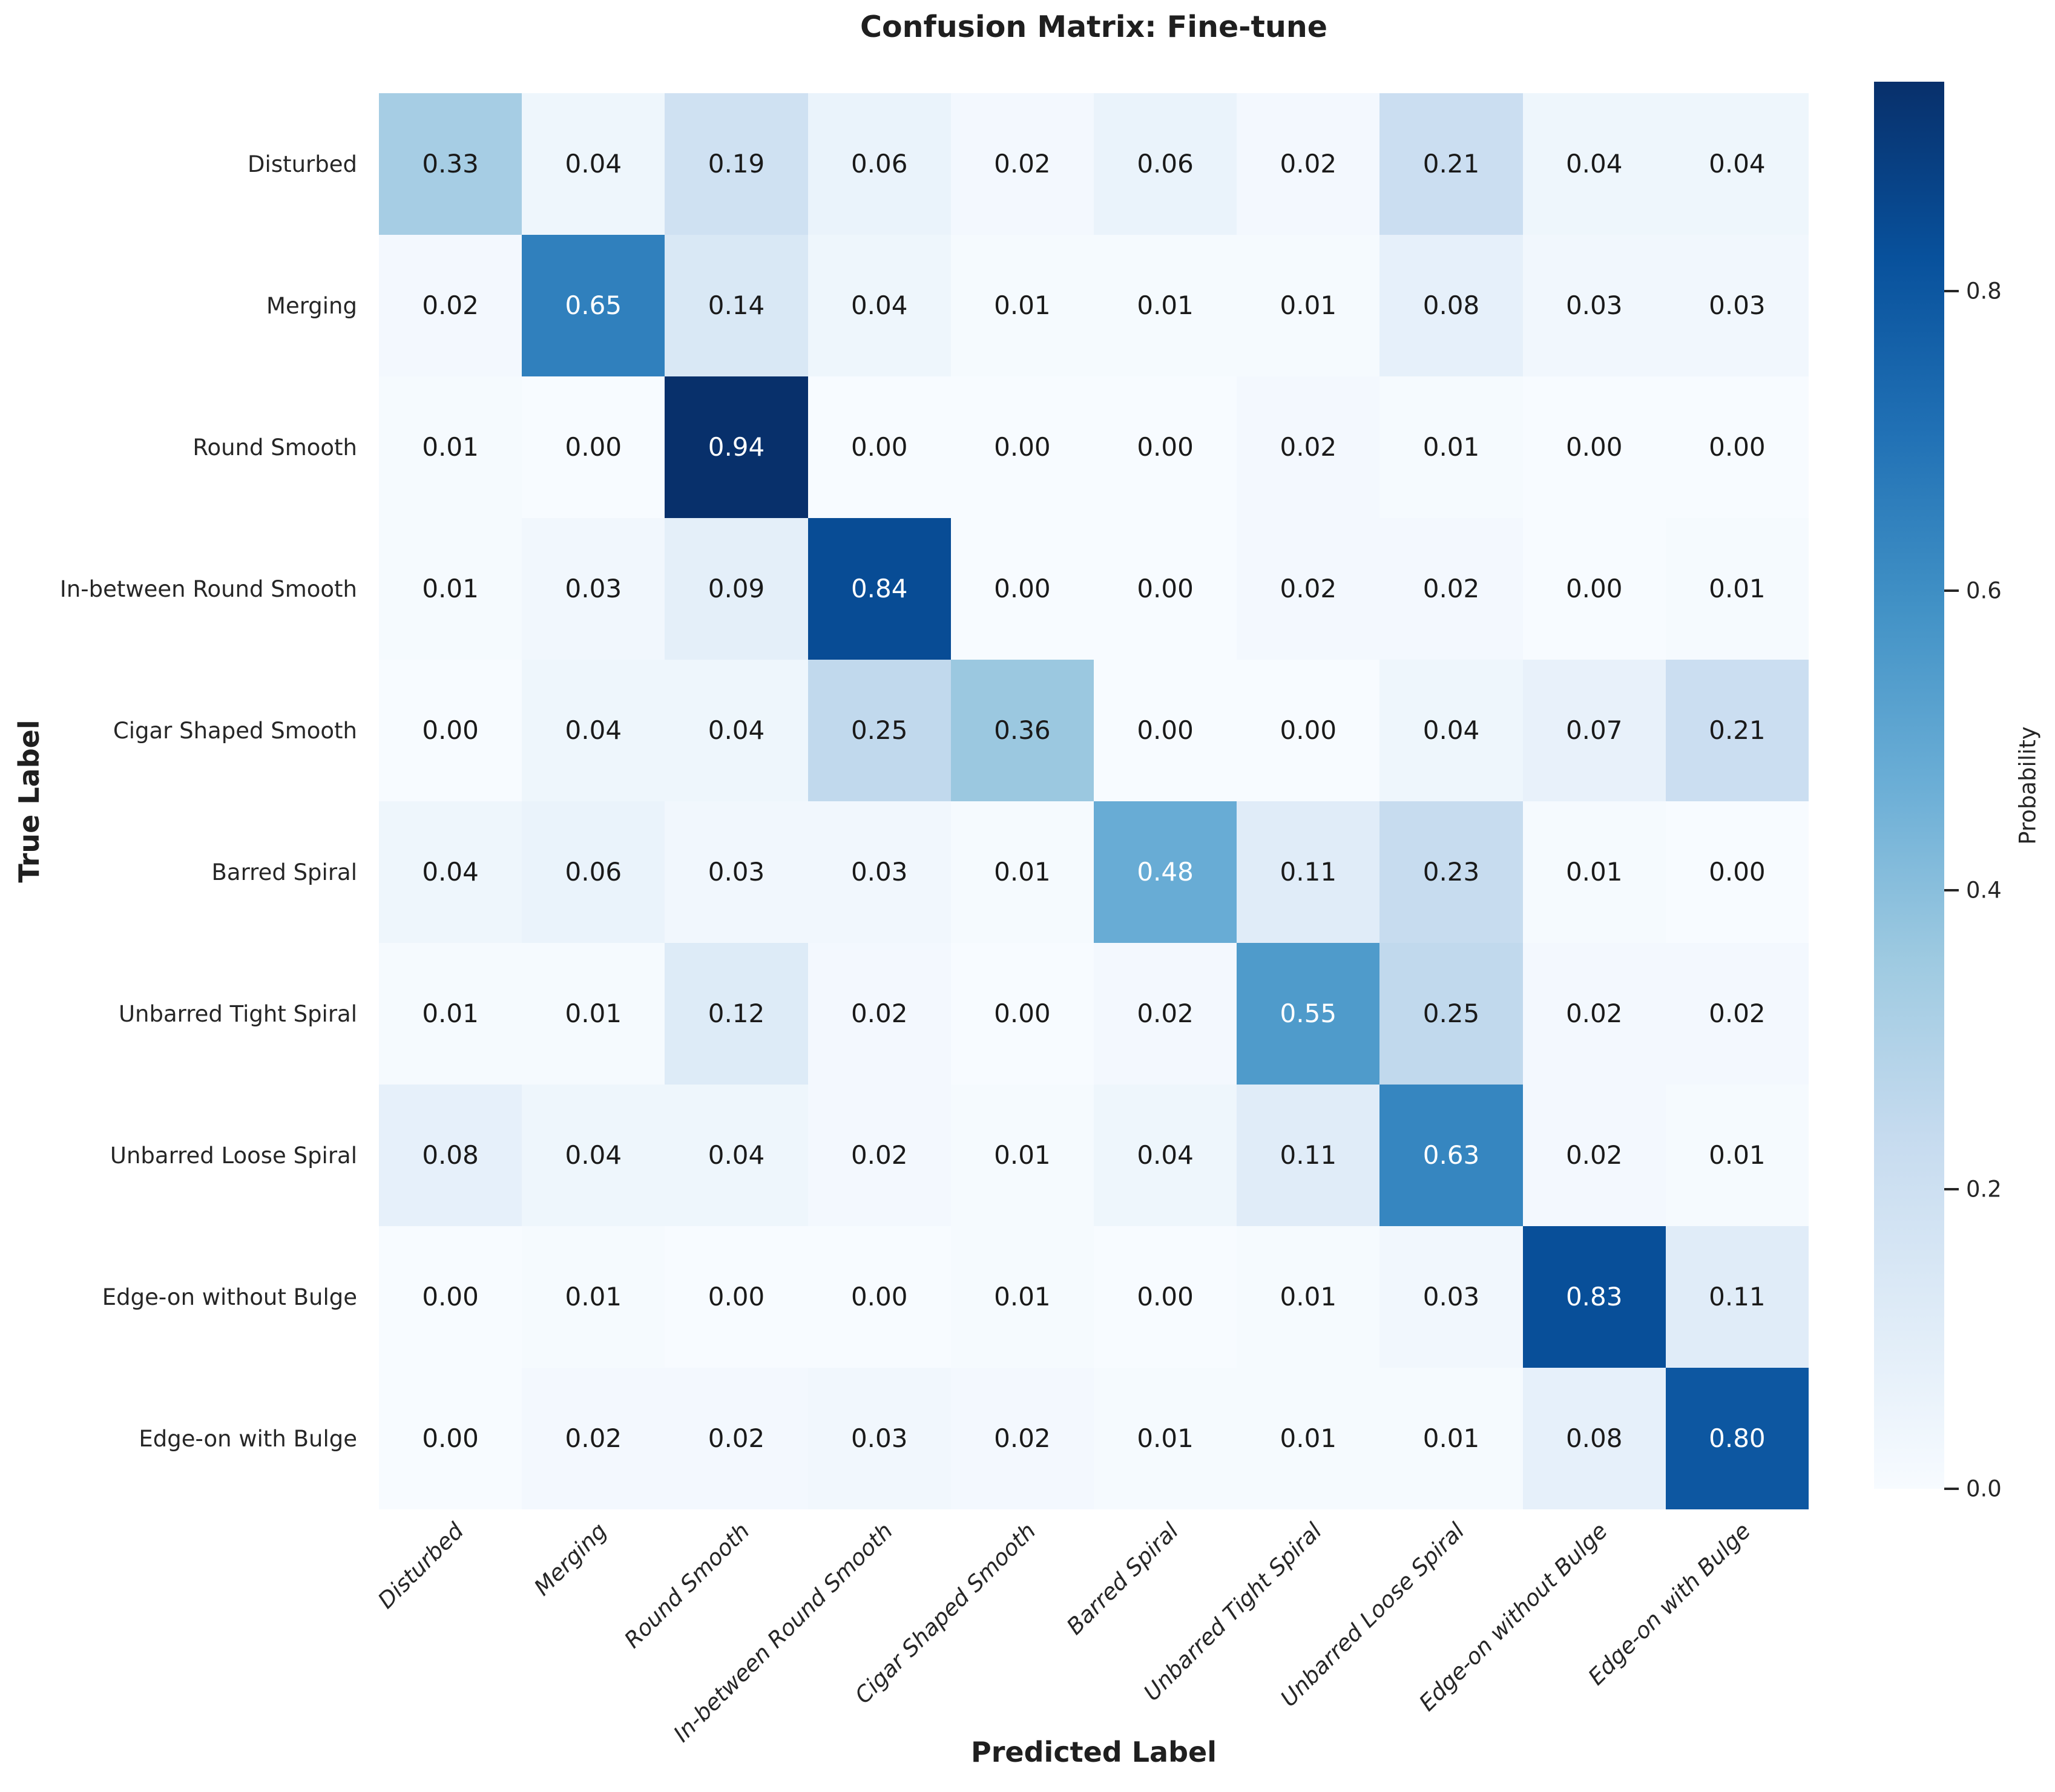 Image resolution: width=2055 pixels, height=1792 pixels. I want to click on heatmap-cell: 0.63, so click(1451, 1155).